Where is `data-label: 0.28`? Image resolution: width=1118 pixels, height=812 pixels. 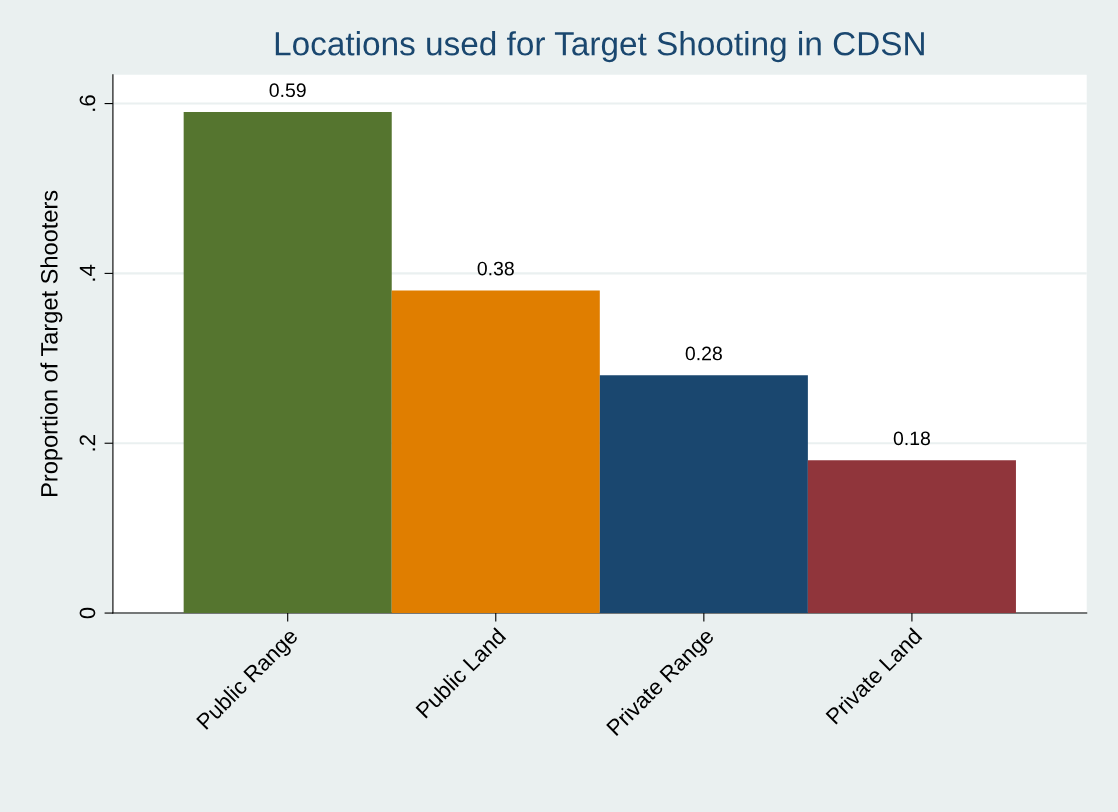 data-label: 0.28 is located at coordinates (703, 353).